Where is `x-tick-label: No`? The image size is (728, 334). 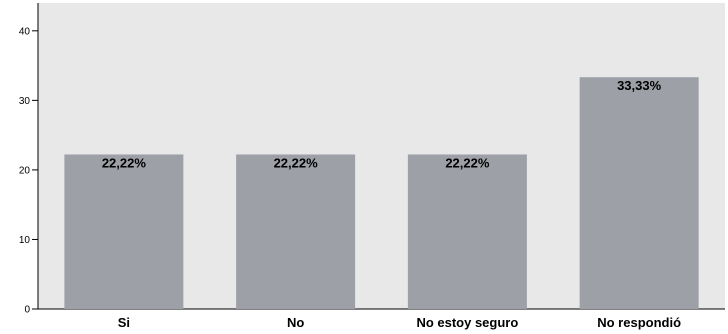
x-tick-label: No is located at coordinates (295, 322).